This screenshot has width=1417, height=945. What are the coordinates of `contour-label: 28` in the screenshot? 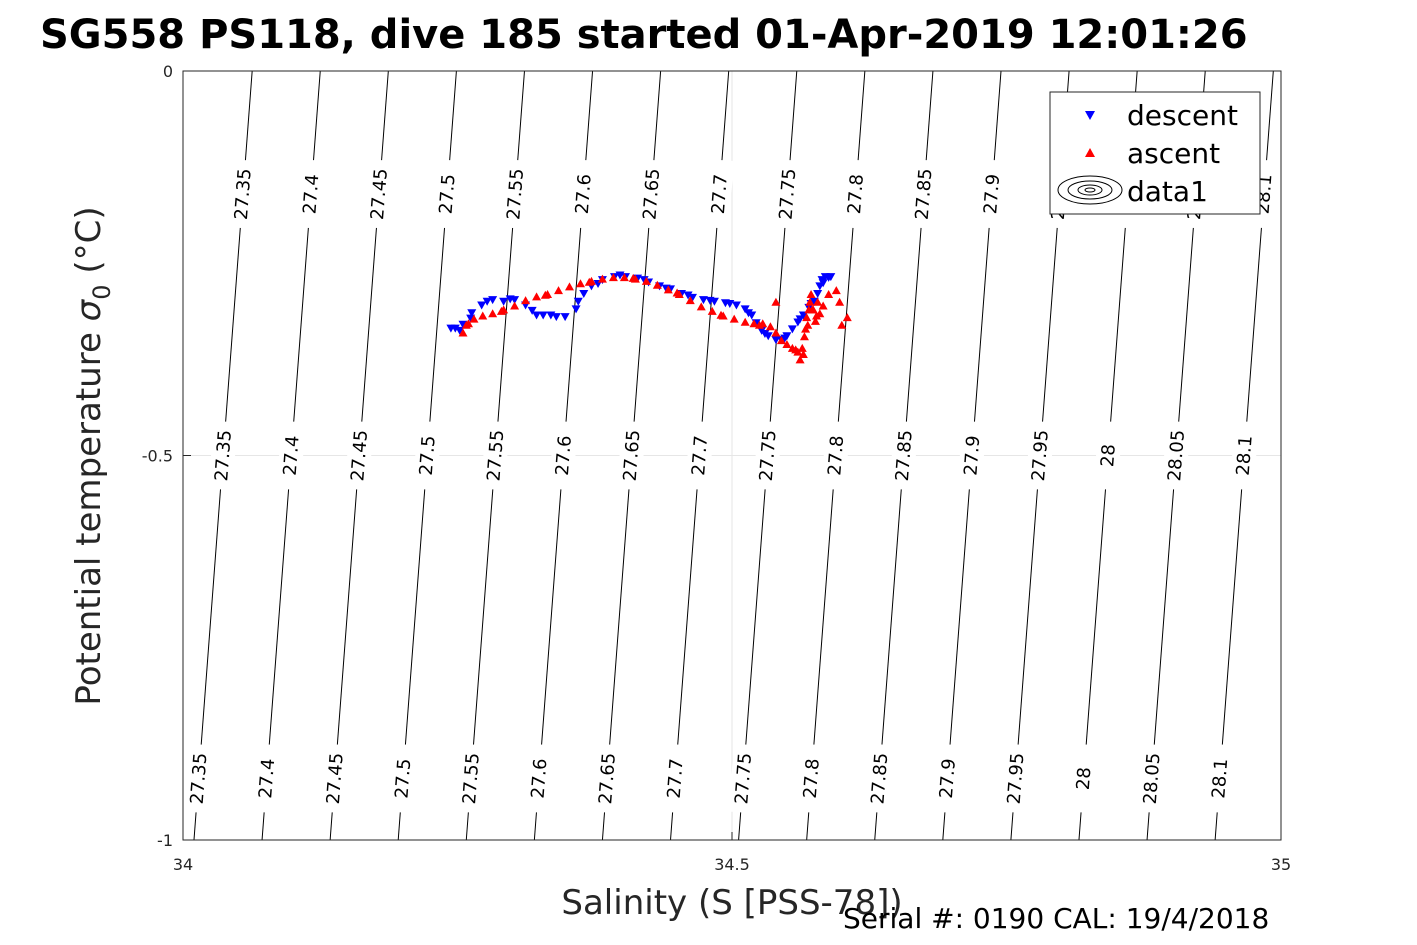 It's located at (1108, 455).